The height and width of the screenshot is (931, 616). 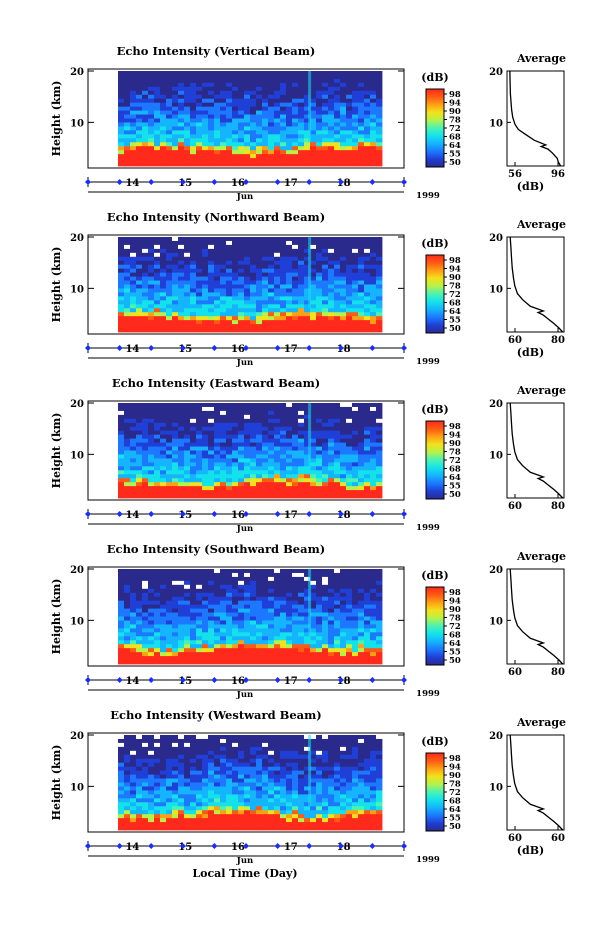 What do you see at coordinates (428, 196) in the screenshot?
I see `year-label: 1999` at bounding box center [428, 196].